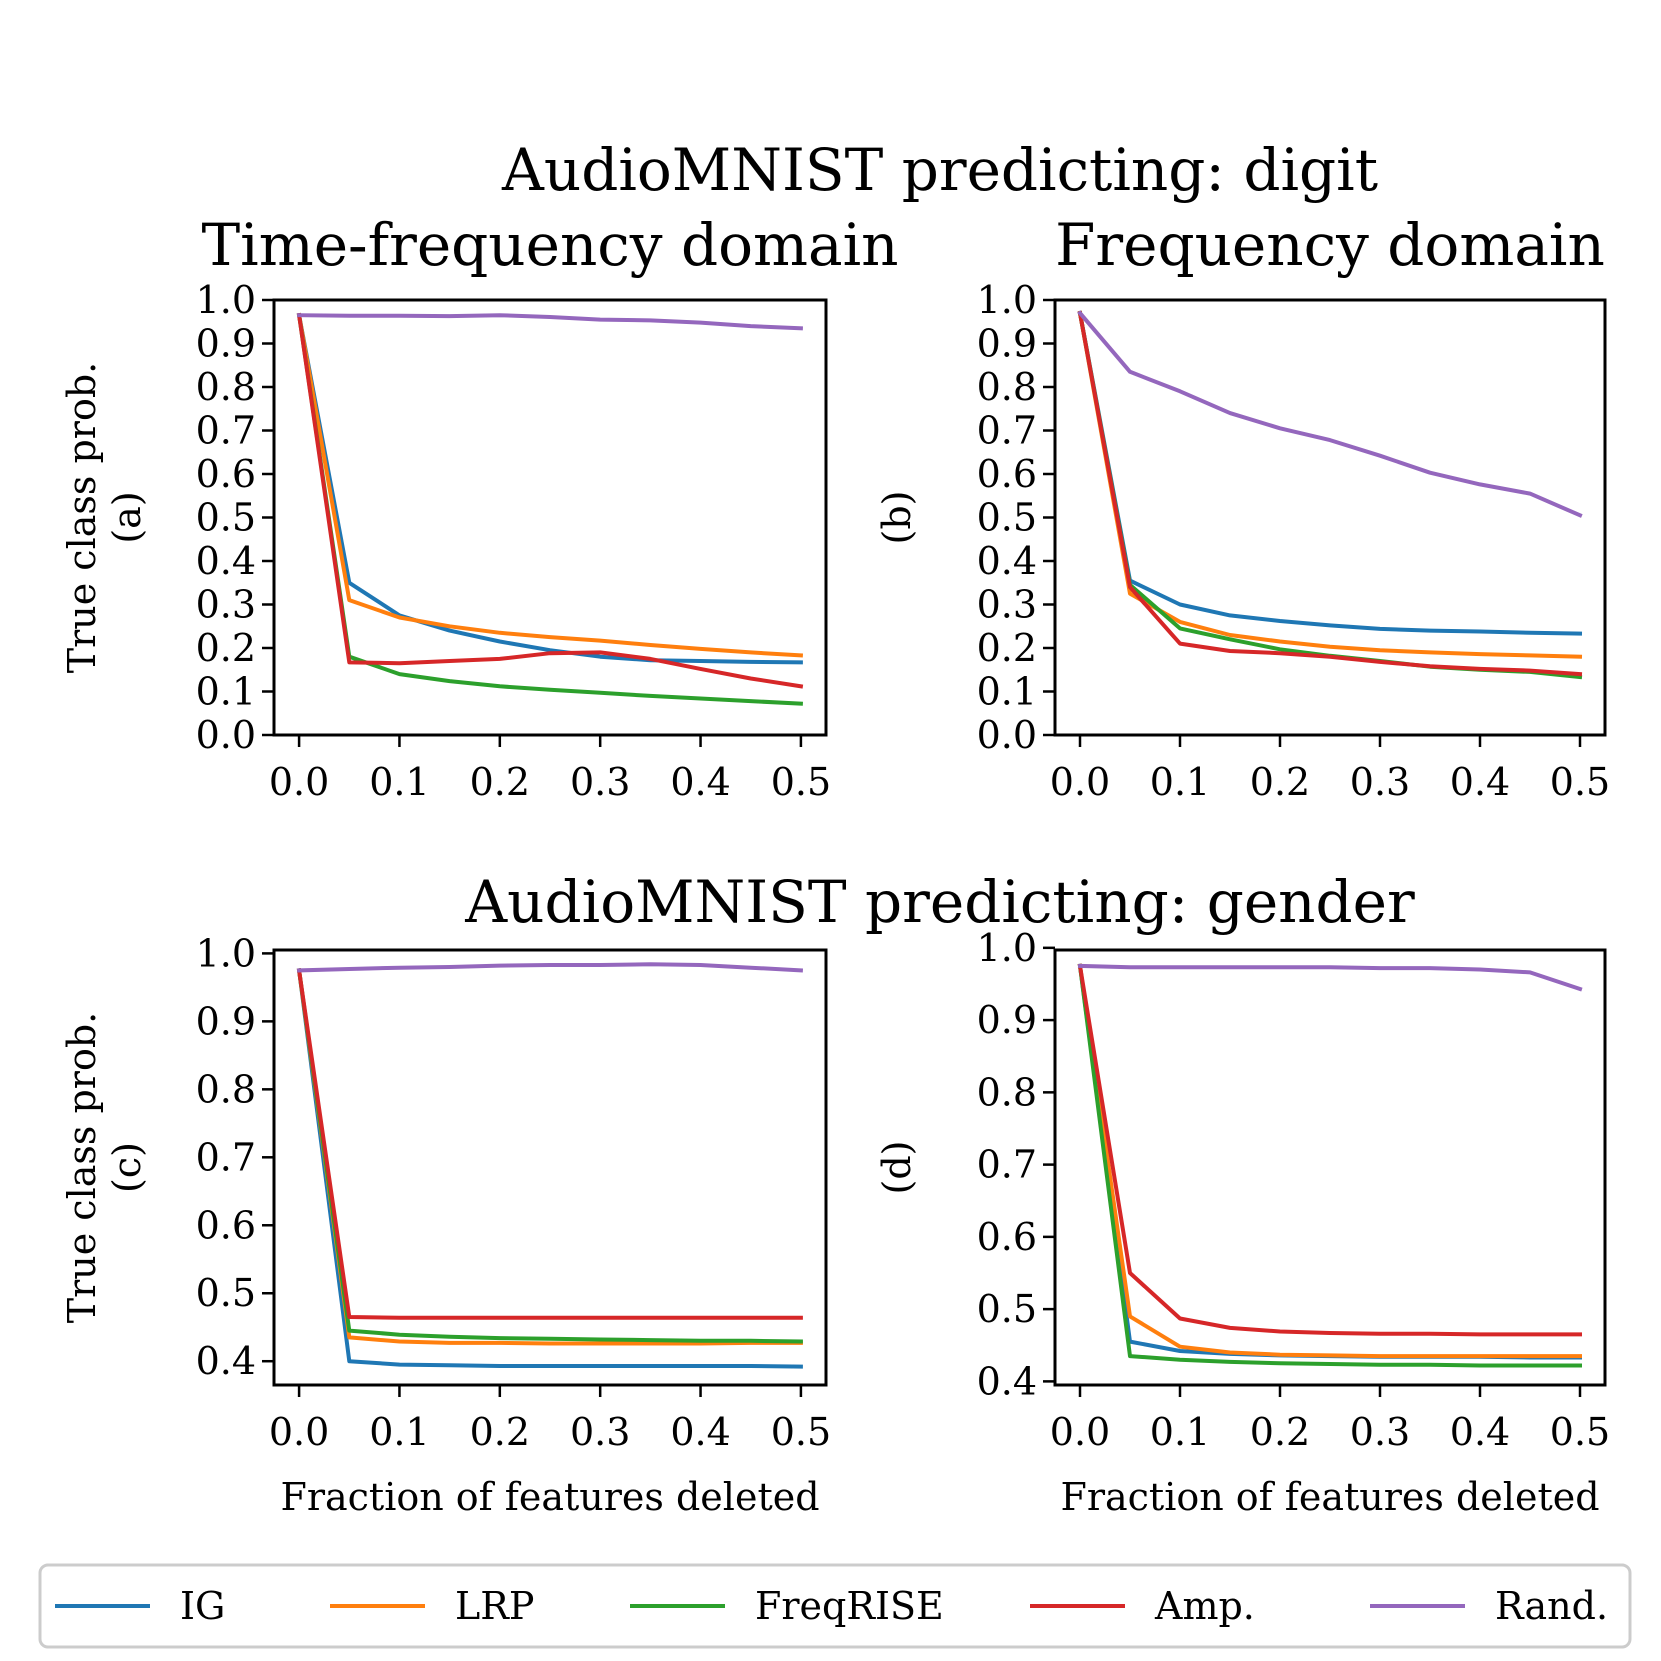 The width and height of the screenshot is (1661, 1661). I want to click on legend-item-rand: Rand., so click(1489, 1606).